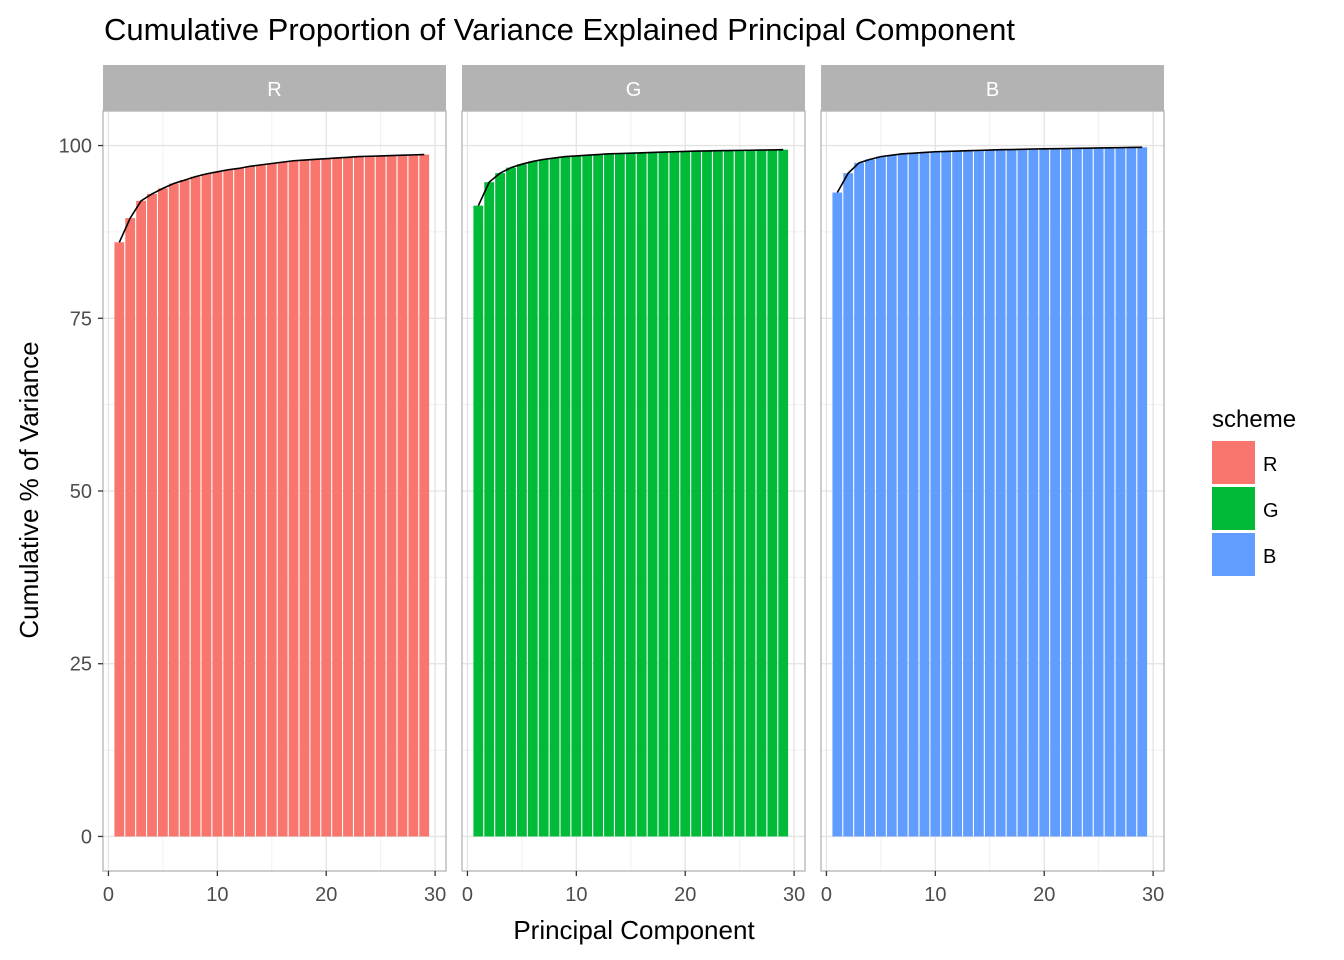  I want to click on strip-r, so click(274, 88).